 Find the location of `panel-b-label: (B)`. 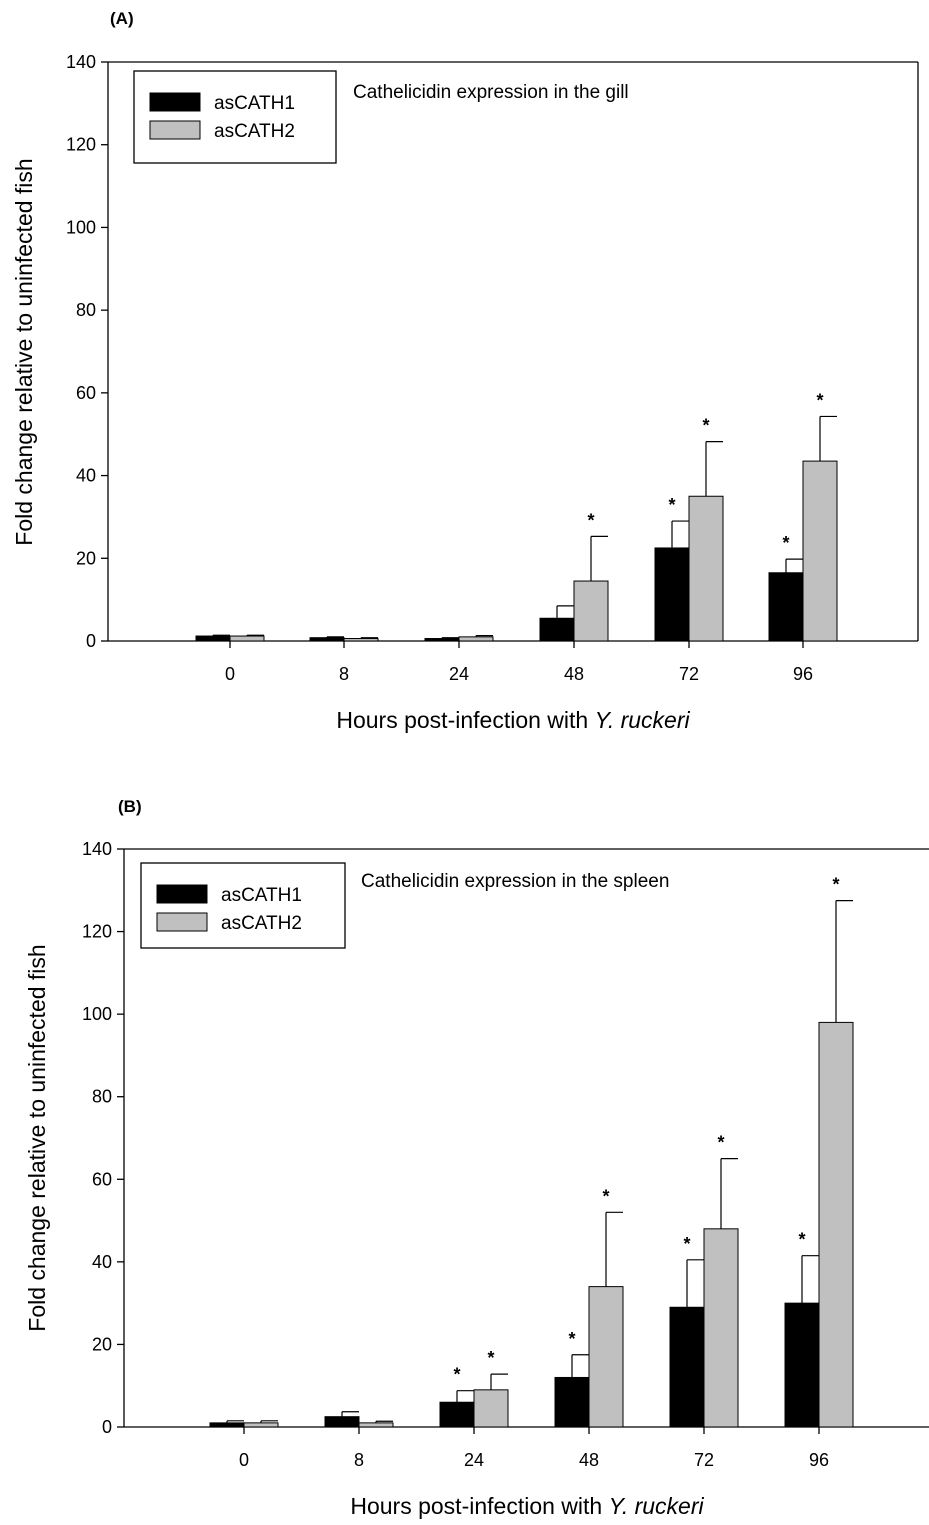

panel-b-label: (B) is located at coordinates (130, 806).